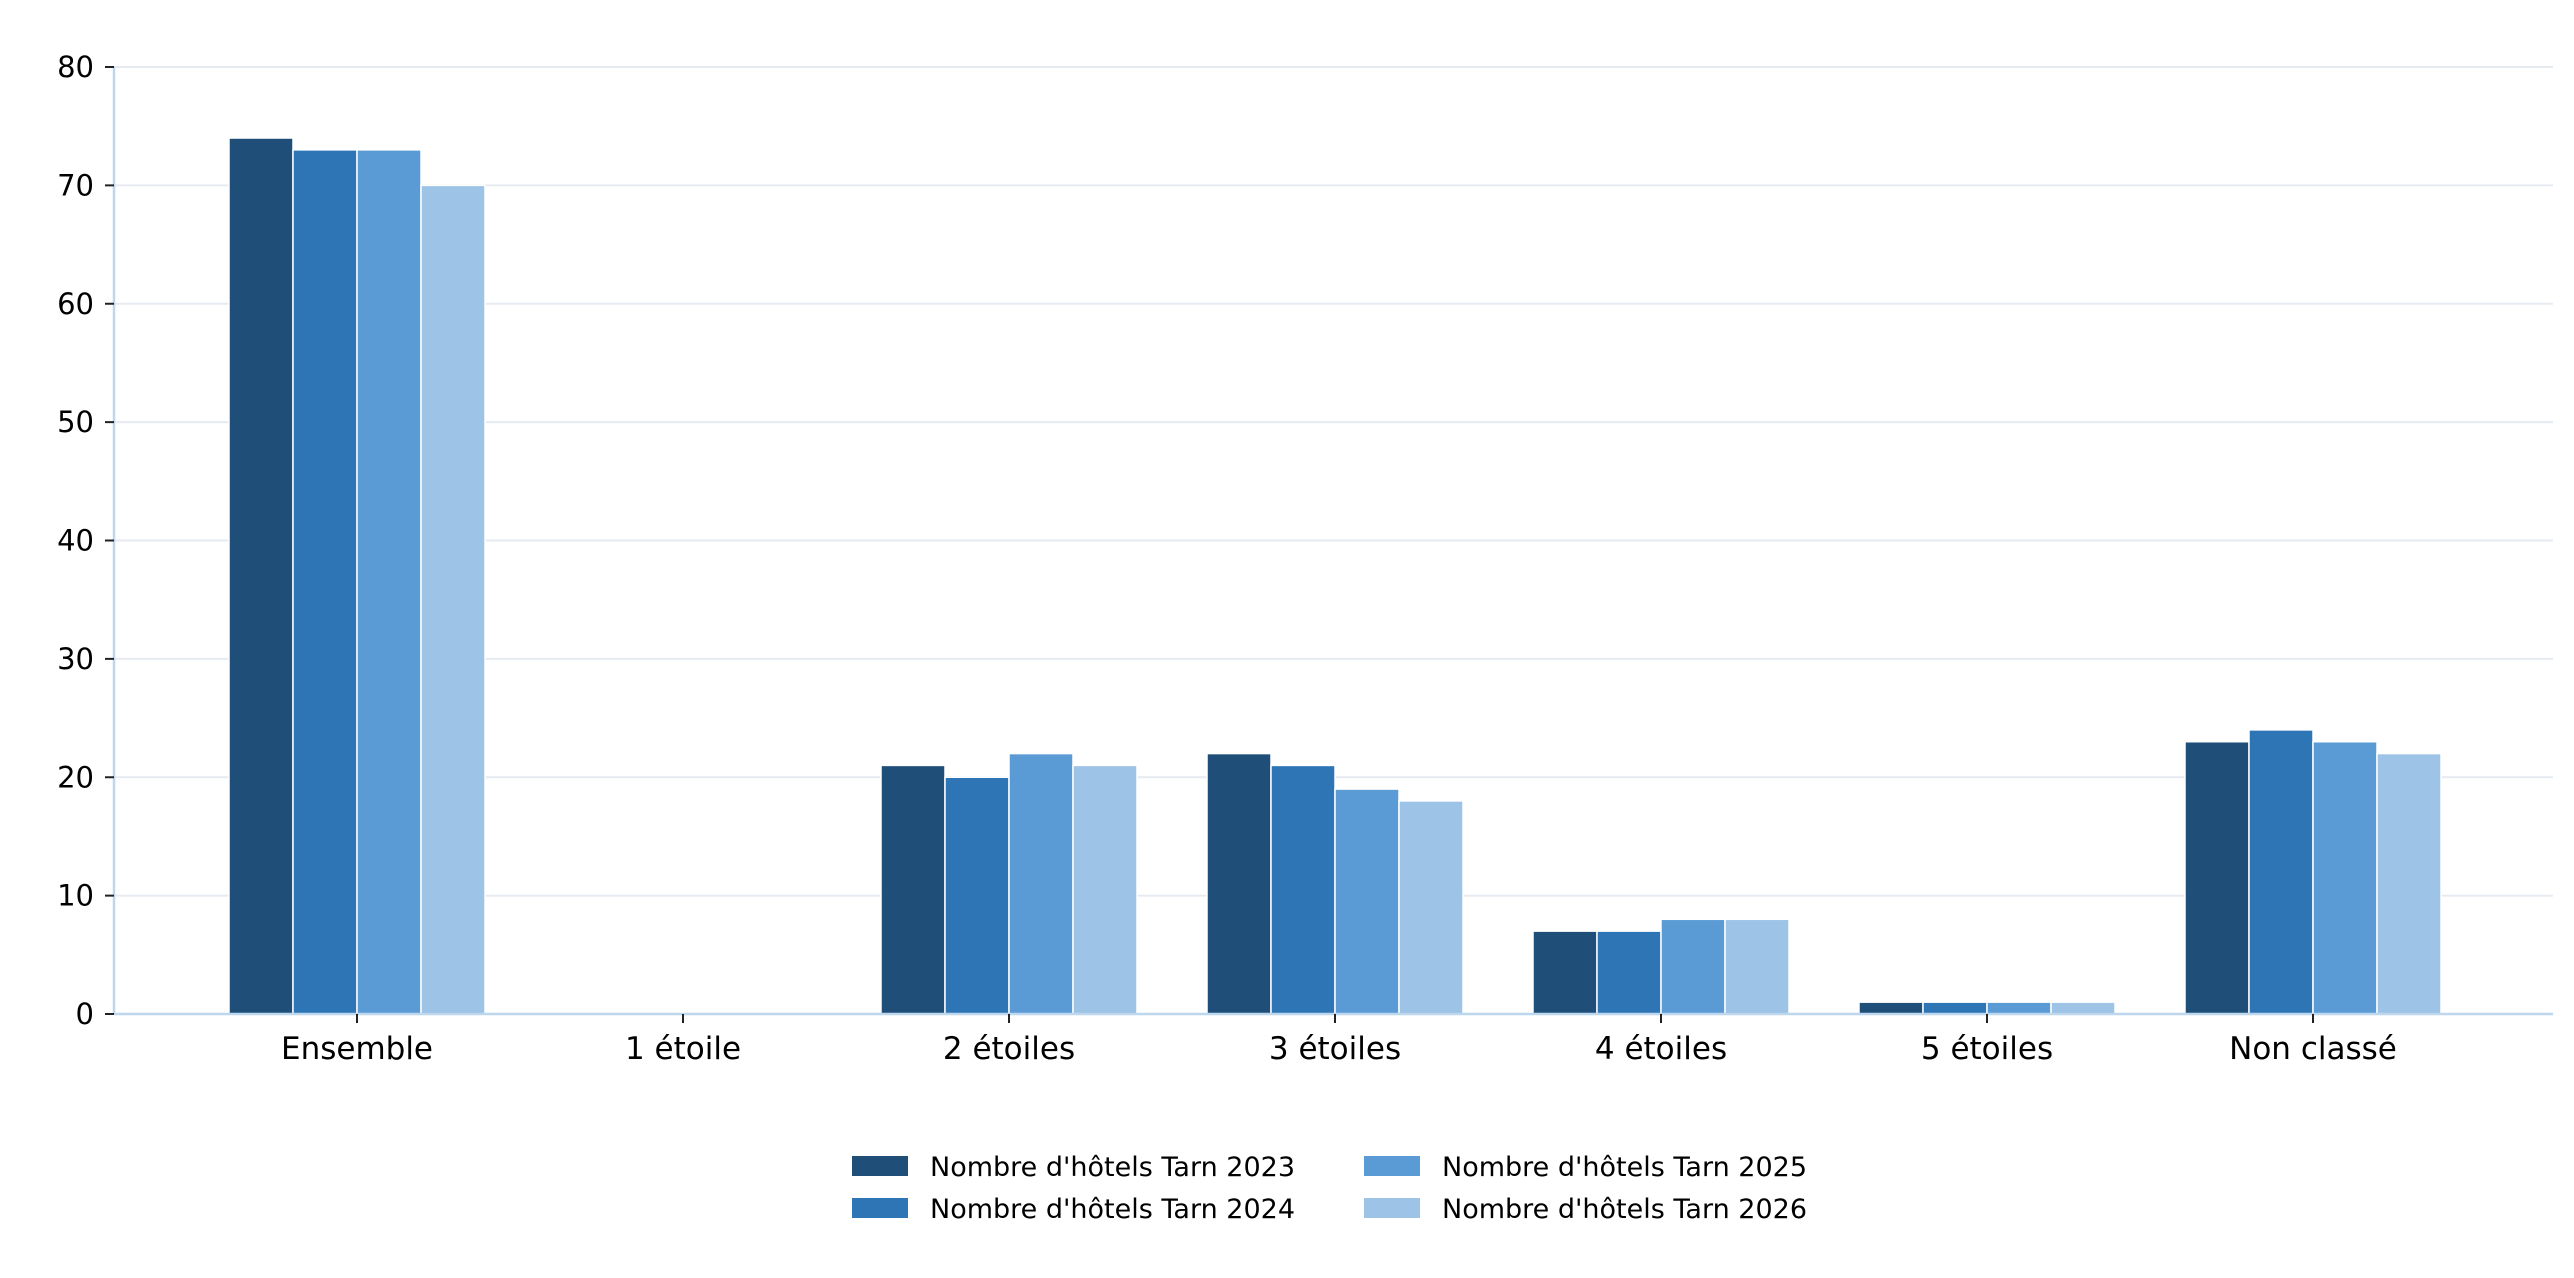 The height and width of the screenshot is (1278, 2574). I want to click on y-tick-label: 60, so click(75, 304).